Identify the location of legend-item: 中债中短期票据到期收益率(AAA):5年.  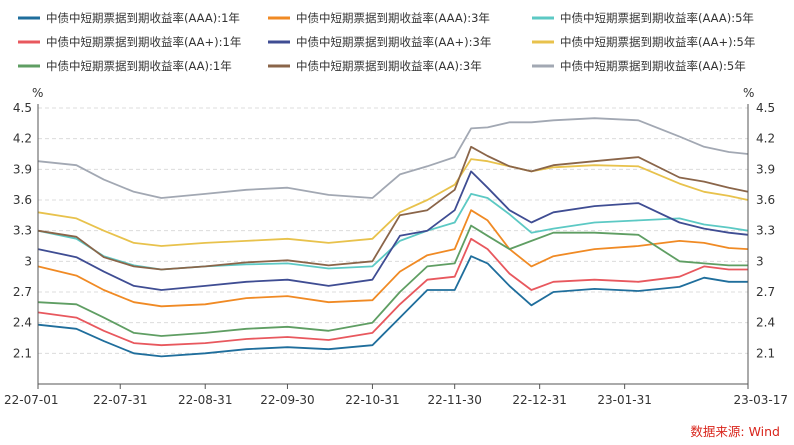
(643, 18).